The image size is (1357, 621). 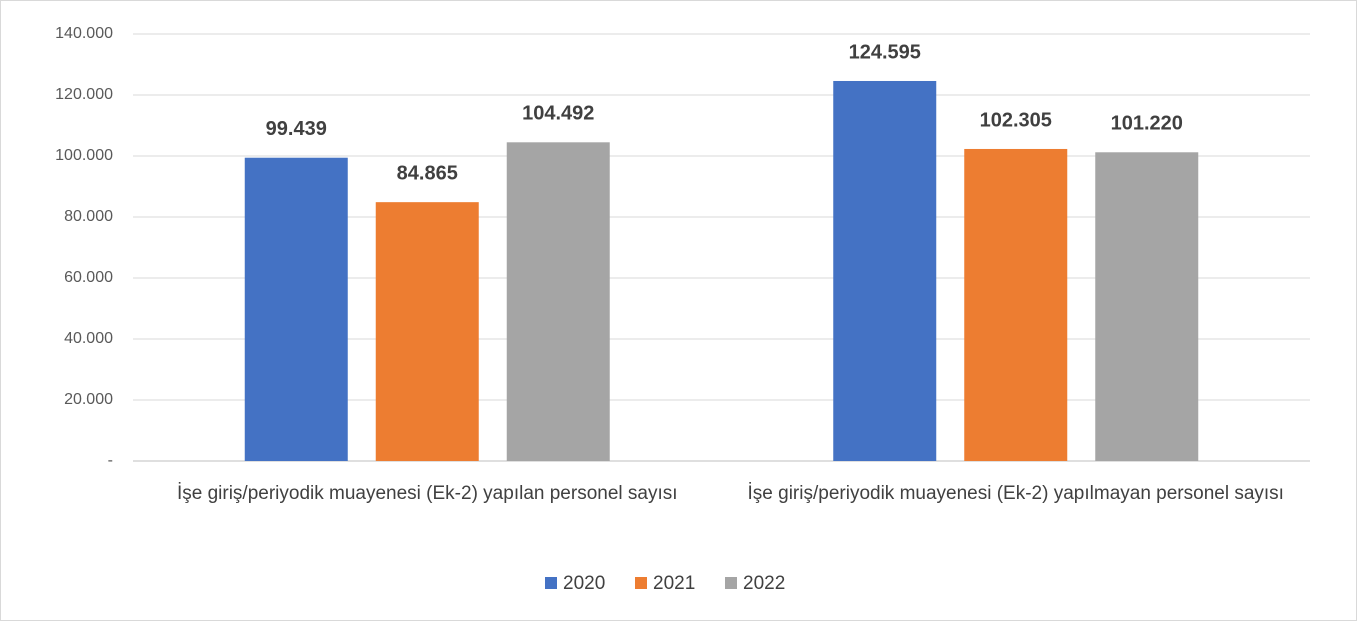 What do you see at coordinates (885, 52) in the screenshot?
I see `value-label: 124.595` at bounding box center [885, 52].